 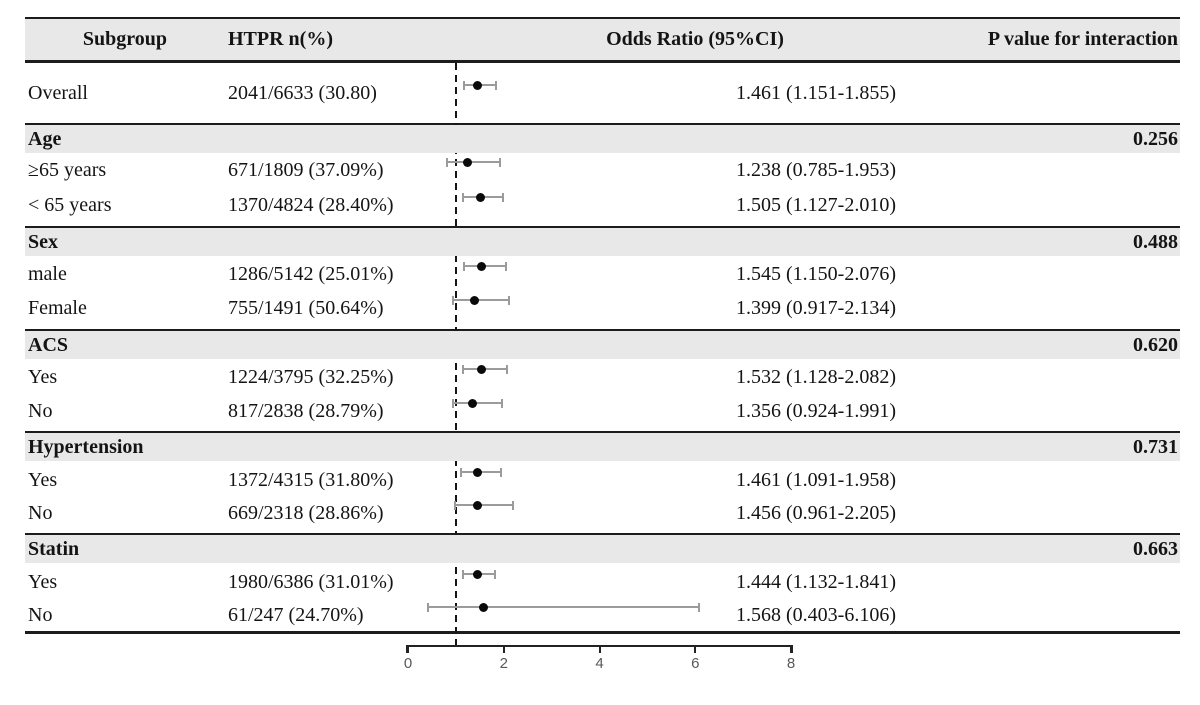 I want to click on section-row-hypertension: Hypertension 0.731, so click(x=602, y=447).